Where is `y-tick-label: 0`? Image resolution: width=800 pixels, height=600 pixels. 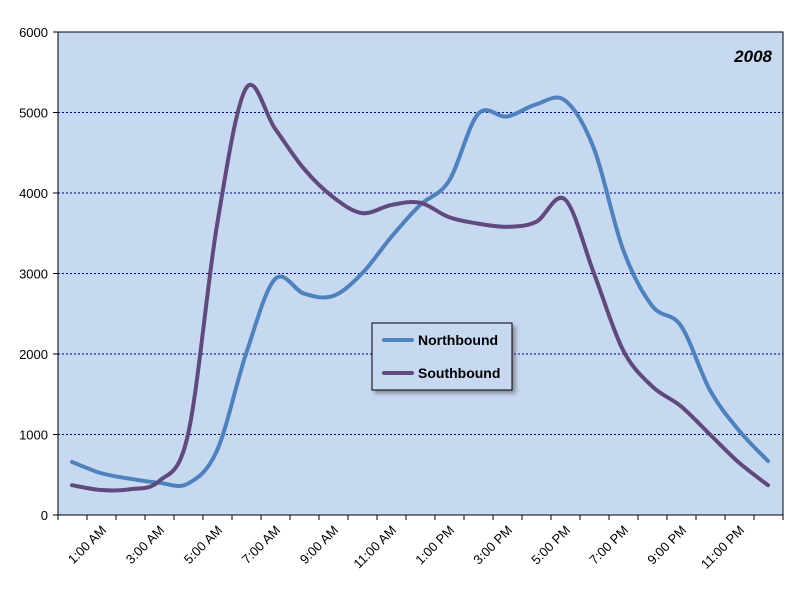 y-tick-label: 0 is located at coordinates (44, 515).